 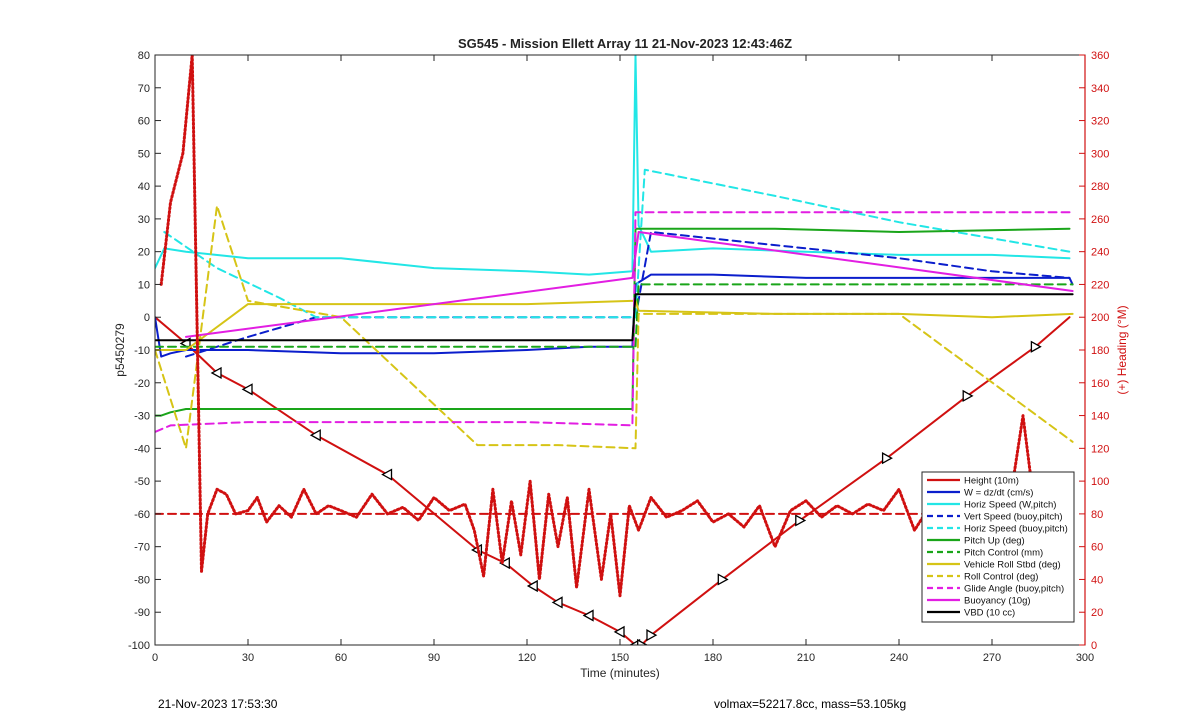 What do you see at coordinates (144, 253) in the screenshot?
I see `y-tick-label: 20` at bounding box center [144, 253].